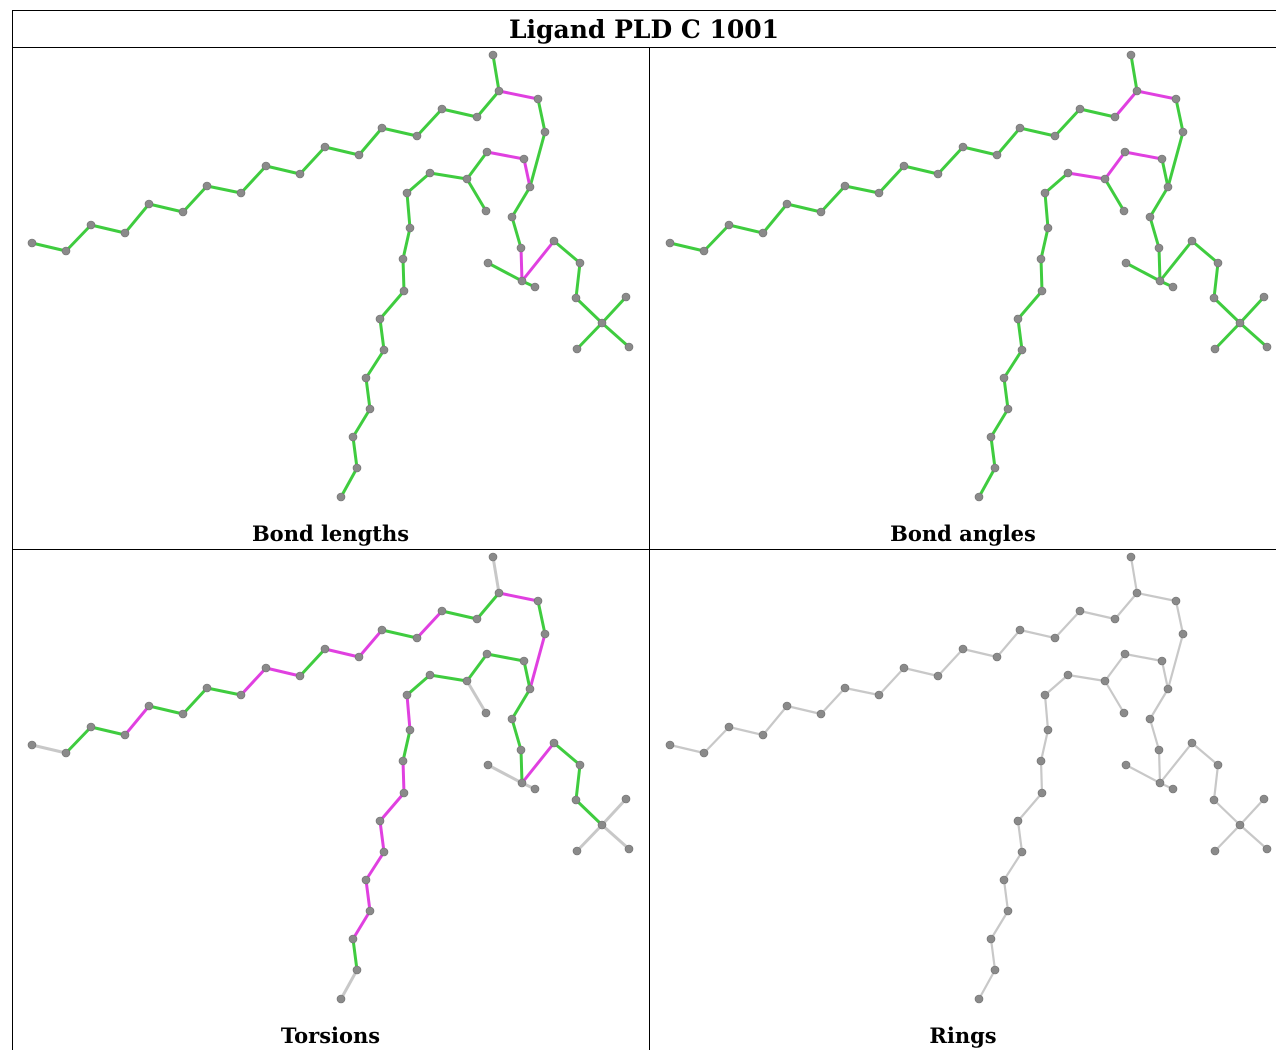  I want to click on panel-caption: Torsions, so click(330, 1035).